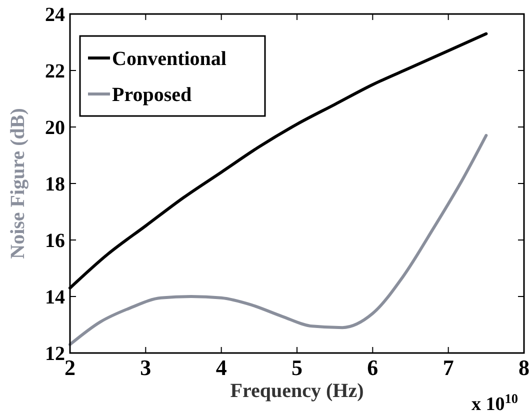 The image size is (532, 414). What do you see at coordinates (55, 71) in the screenshot?
I see `y-tick-label: 22` at bounding box center [55, 71].